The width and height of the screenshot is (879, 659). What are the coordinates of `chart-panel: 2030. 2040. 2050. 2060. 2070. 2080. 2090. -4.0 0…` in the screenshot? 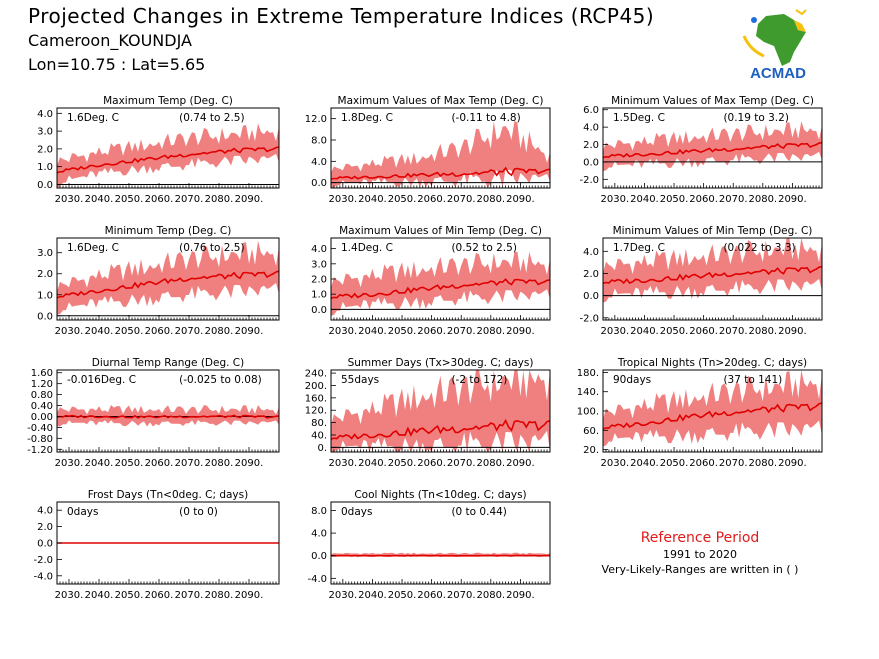 It's located at (429, 545).